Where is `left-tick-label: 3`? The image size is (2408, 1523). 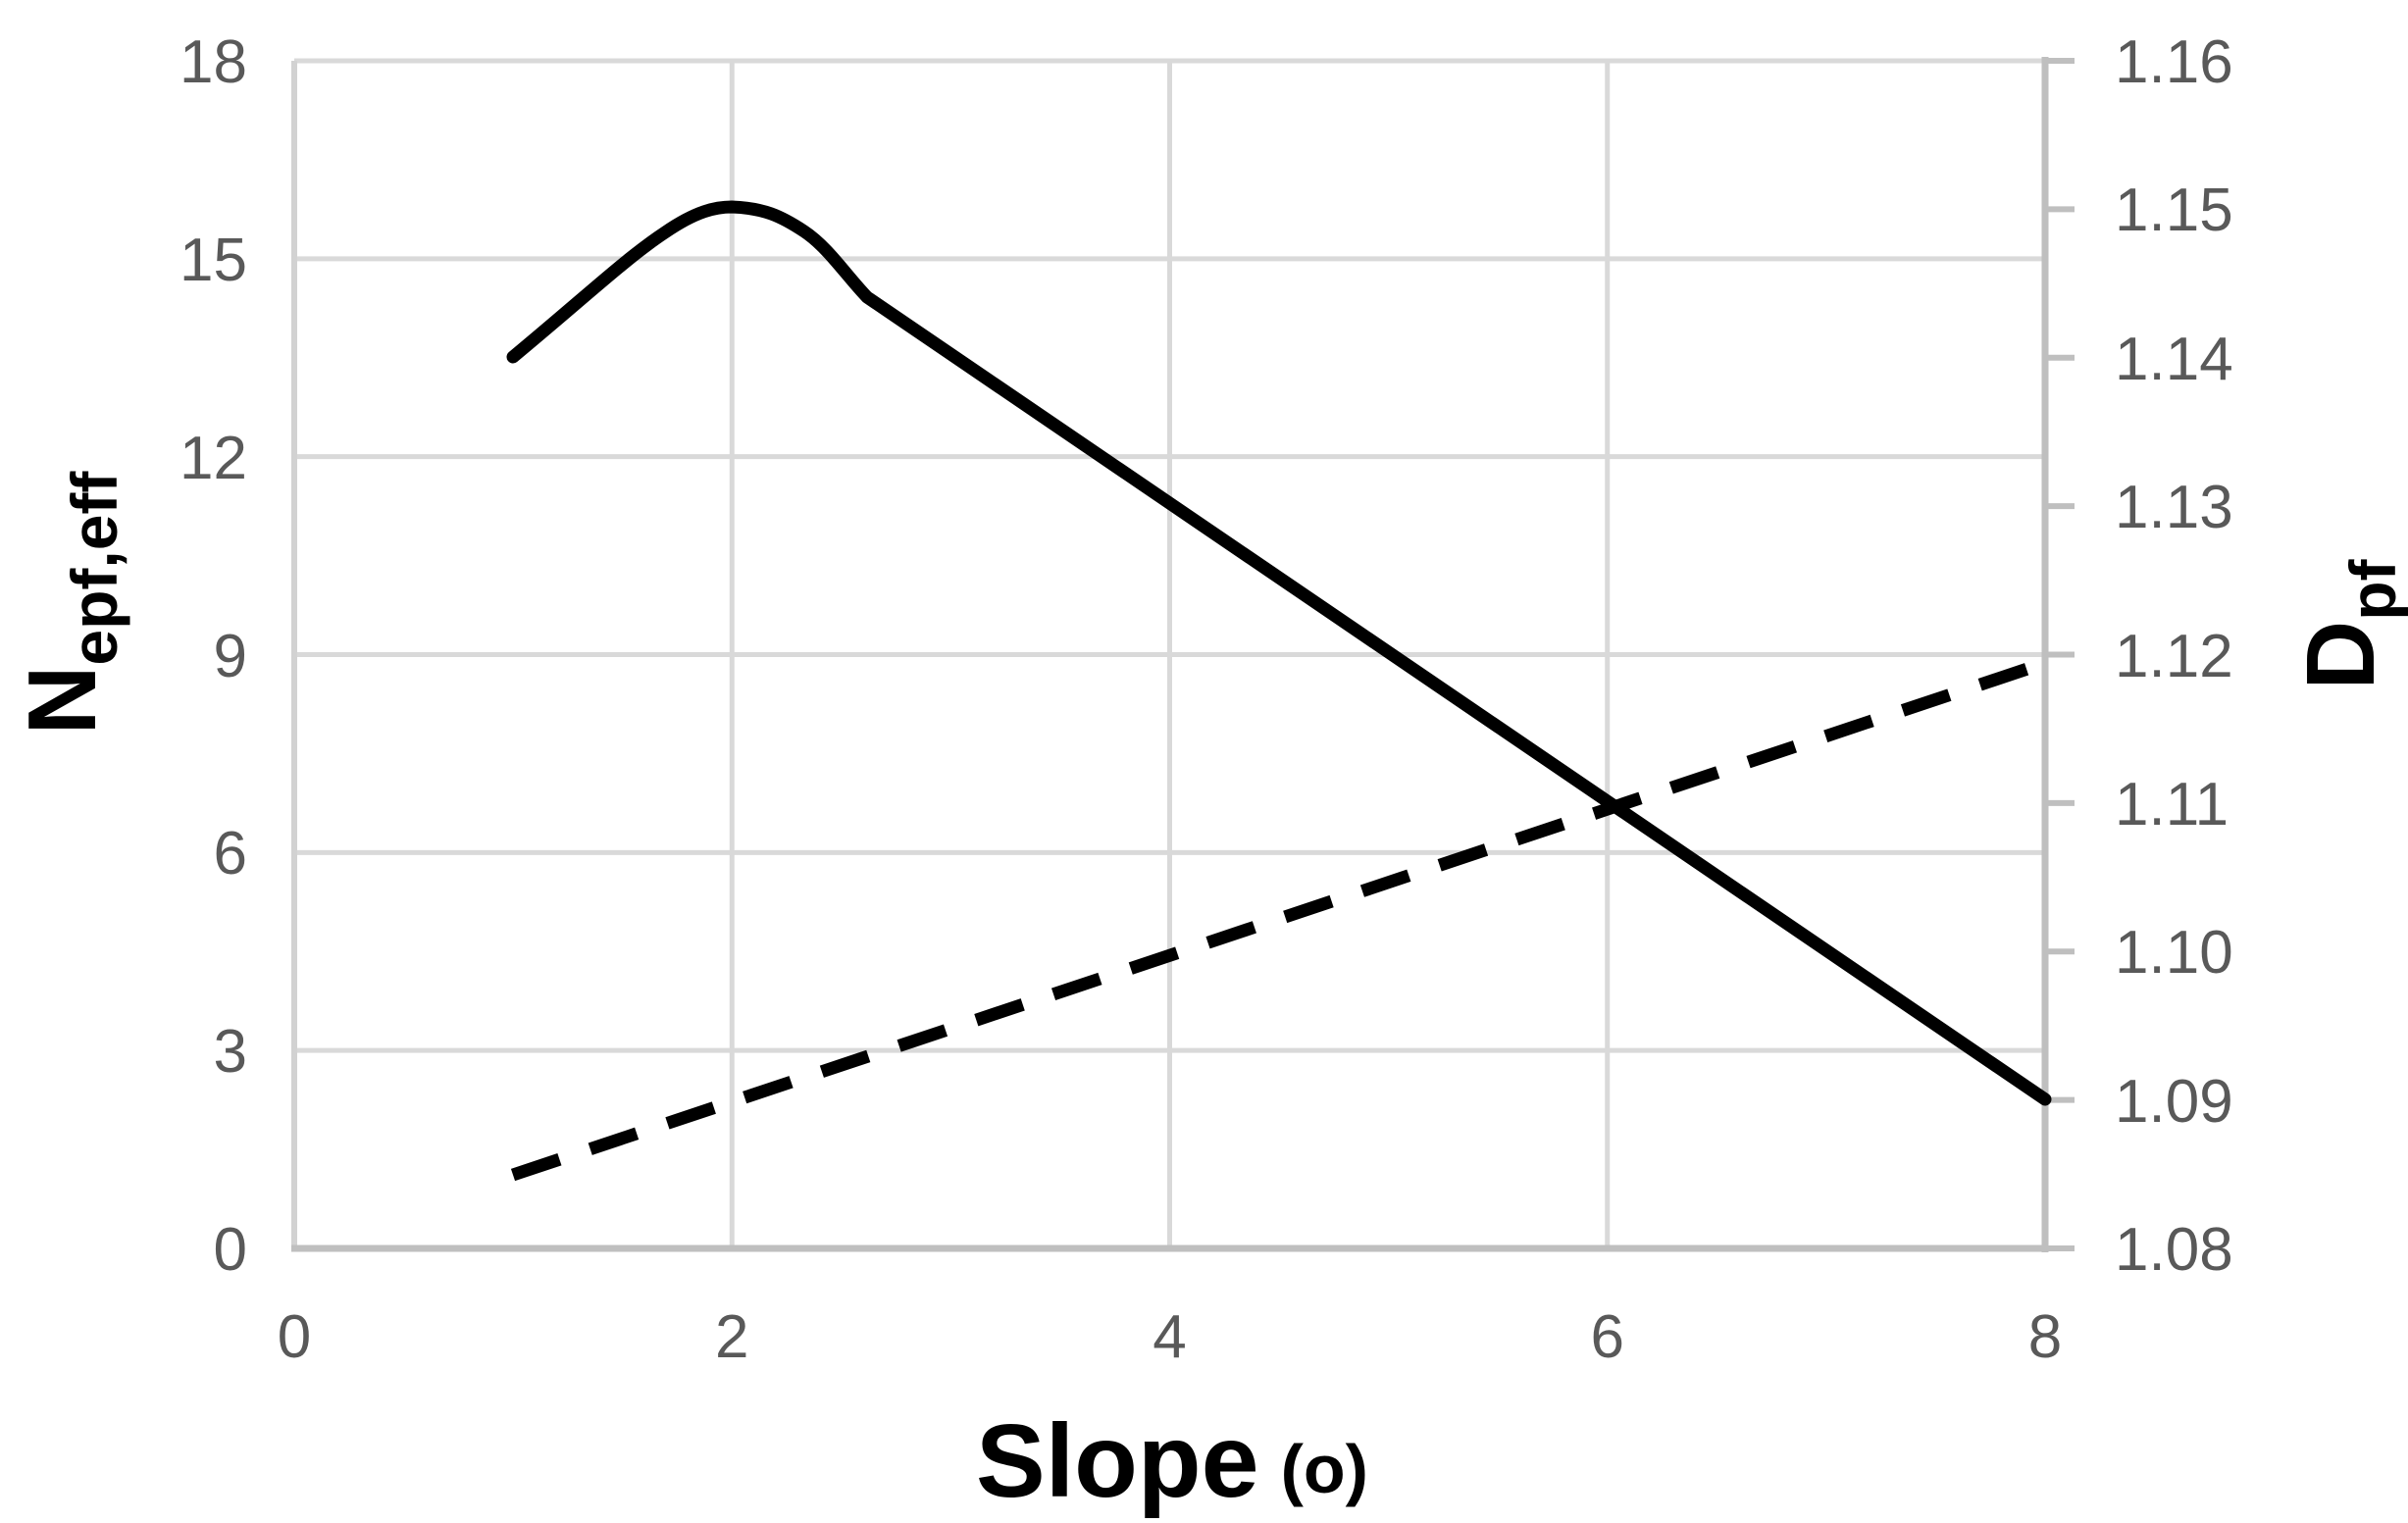 left-tick-label: 3 is located at coordinates (231, 1052).